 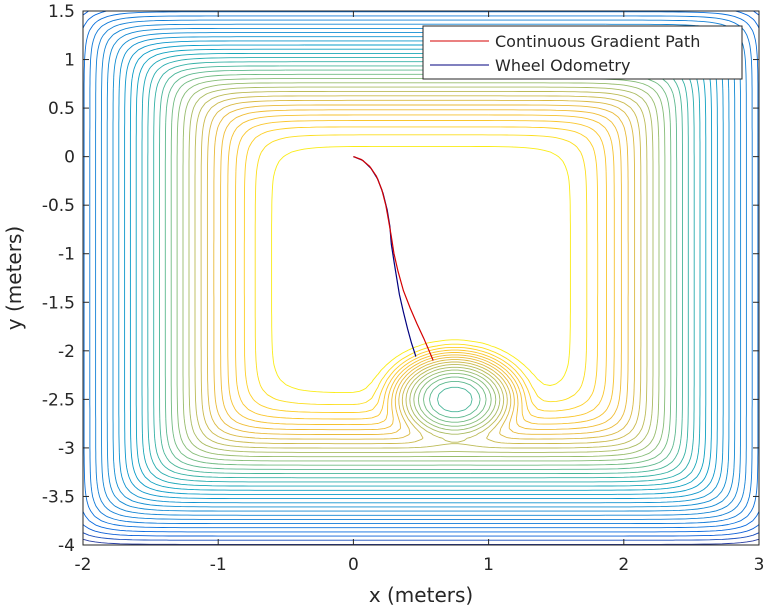 What do you see at coordinates (14, 278) in the screenshot?
I see `y-axis-label: y (meters)` at bounding box center [14, 278].